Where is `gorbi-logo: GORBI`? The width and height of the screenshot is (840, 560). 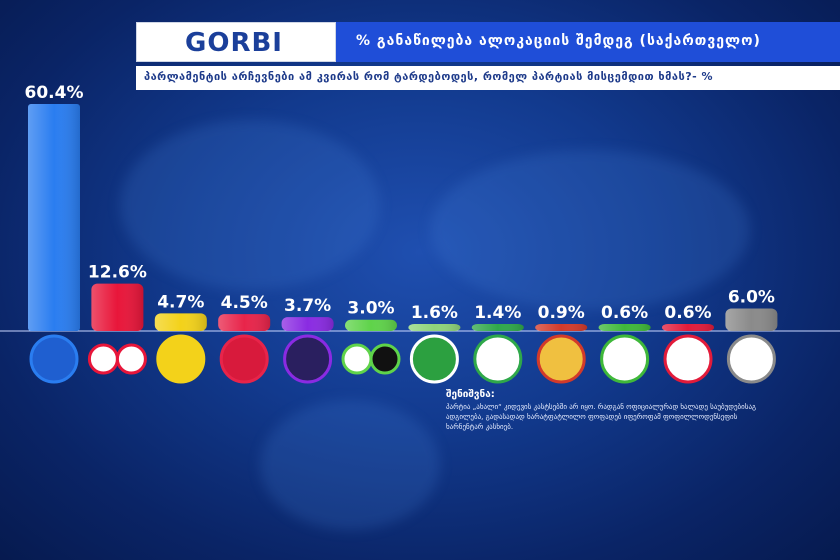 gorbi-logo: GORBI is located at coordinates (234, 43).